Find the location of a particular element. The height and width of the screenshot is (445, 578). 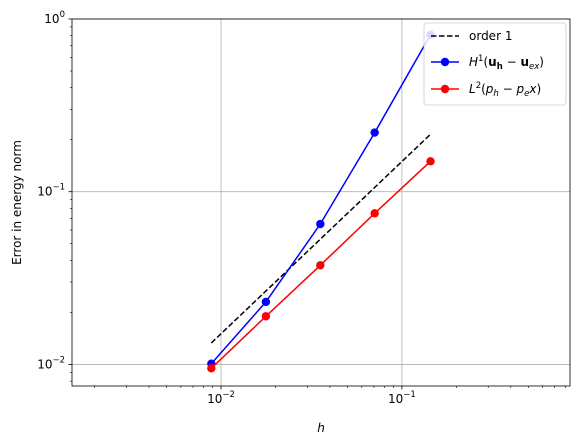

y-tick-label: 10⁰ is located at coordinates (54, 18).